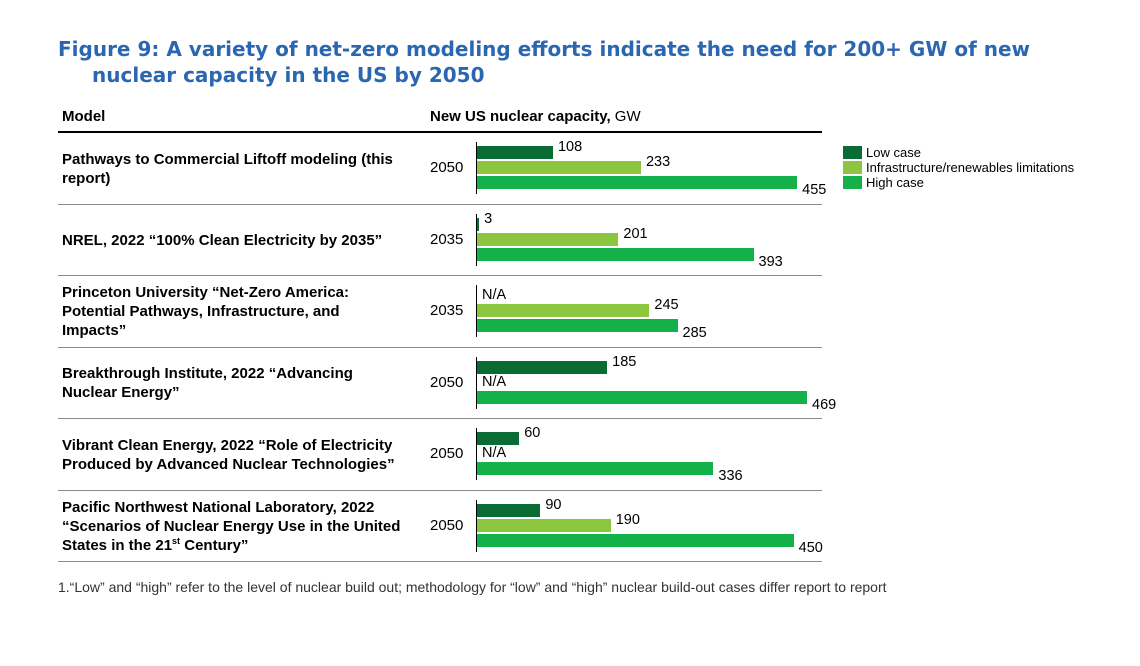 This screenshot has width=1140, height=666. Describe the element at coordinates (553, 504) in the screenshot. I see `value-label-low: 90` at that location.